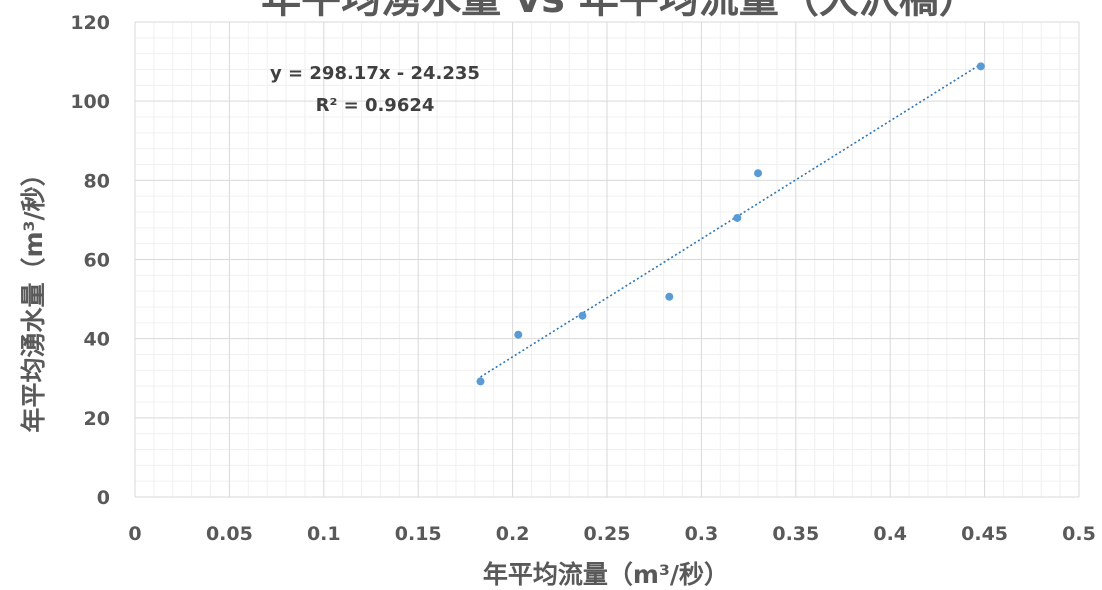  I want to click on y-tick-label: 40, so click(97, 340).